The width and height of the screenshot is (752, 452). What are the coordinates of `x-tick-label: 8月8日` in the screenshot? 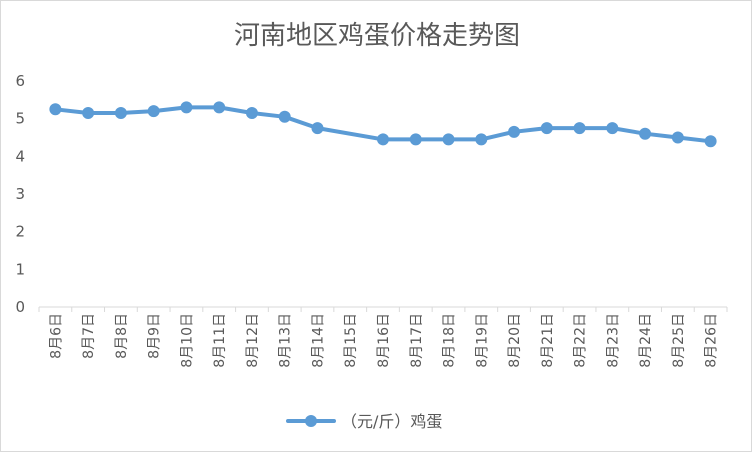 It's located at (122, 336).